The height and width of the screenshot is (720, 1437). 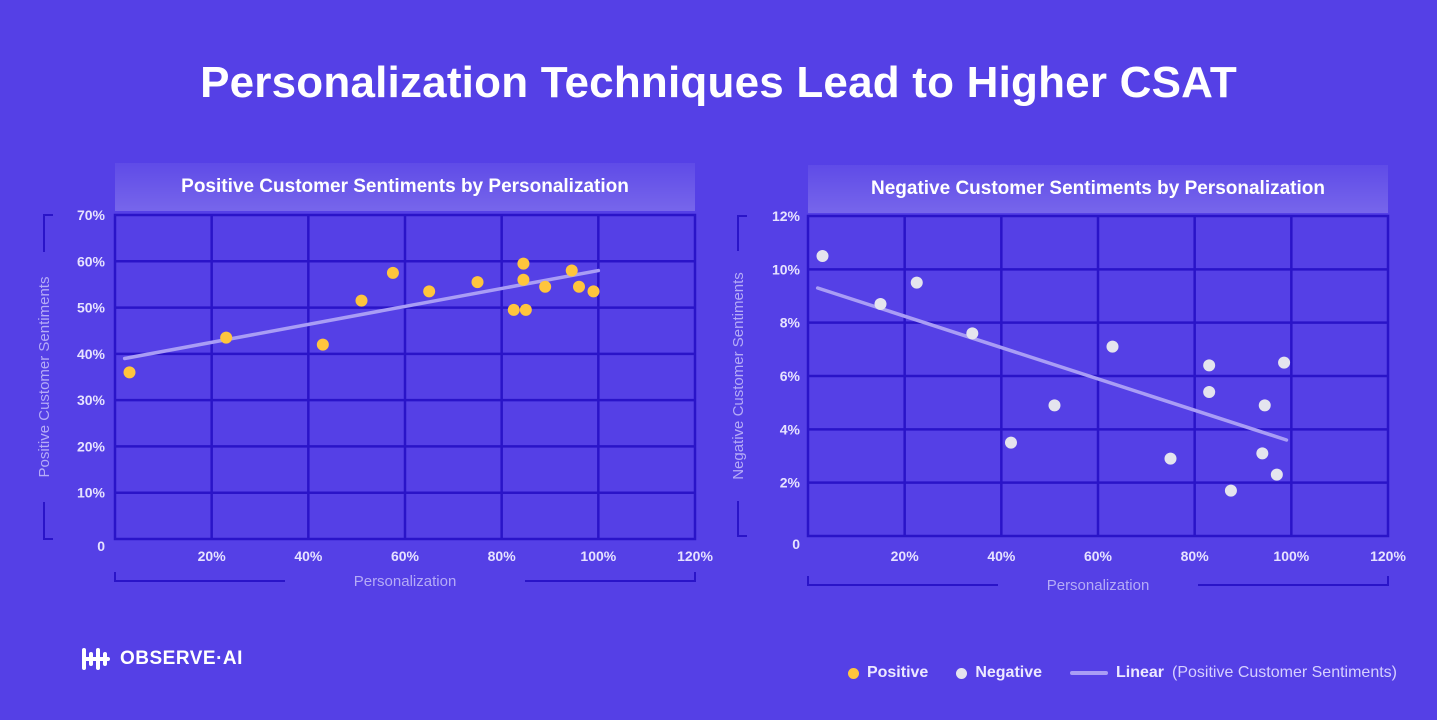 What do you see at coordinates (786, 269) in the screenshot?
I see `negative-y-tick-label: 10%` at bounding box center [786, 269].